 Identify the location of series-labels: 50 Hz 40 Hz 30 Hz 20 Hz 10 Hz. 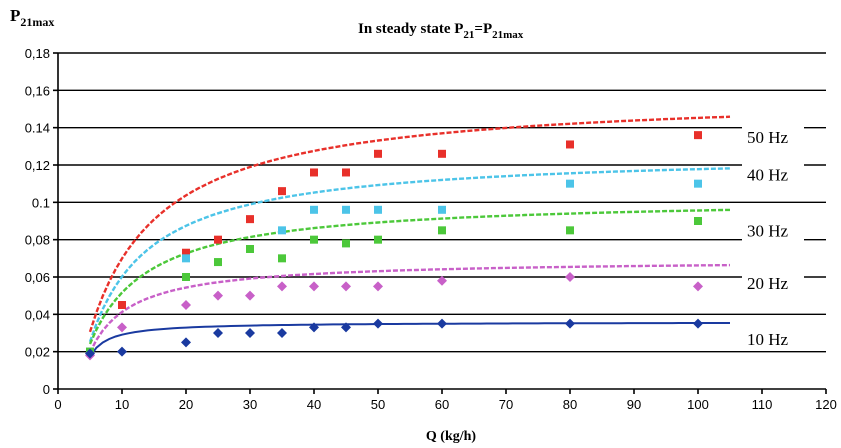
(773, 238).